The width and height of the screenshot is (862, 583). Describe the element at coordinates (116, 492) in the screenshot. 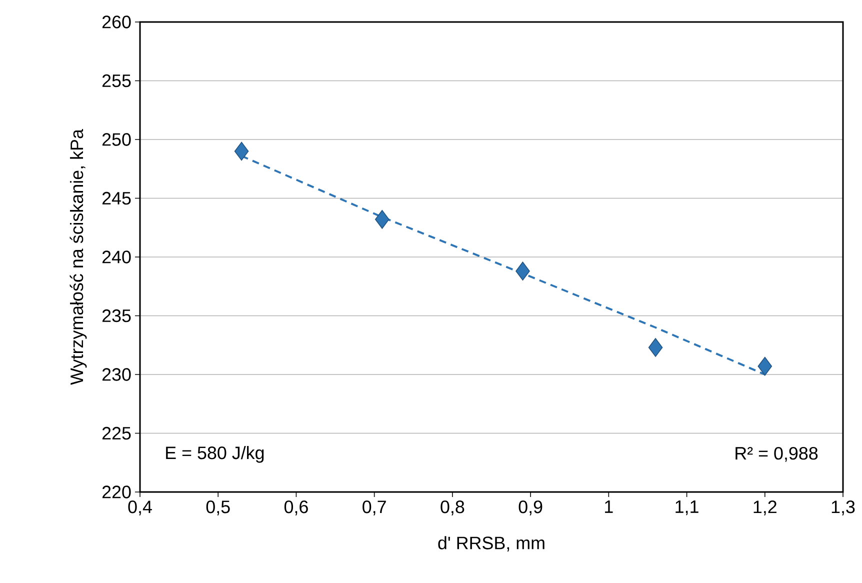

I see `y-tick-label: 220` at that location.